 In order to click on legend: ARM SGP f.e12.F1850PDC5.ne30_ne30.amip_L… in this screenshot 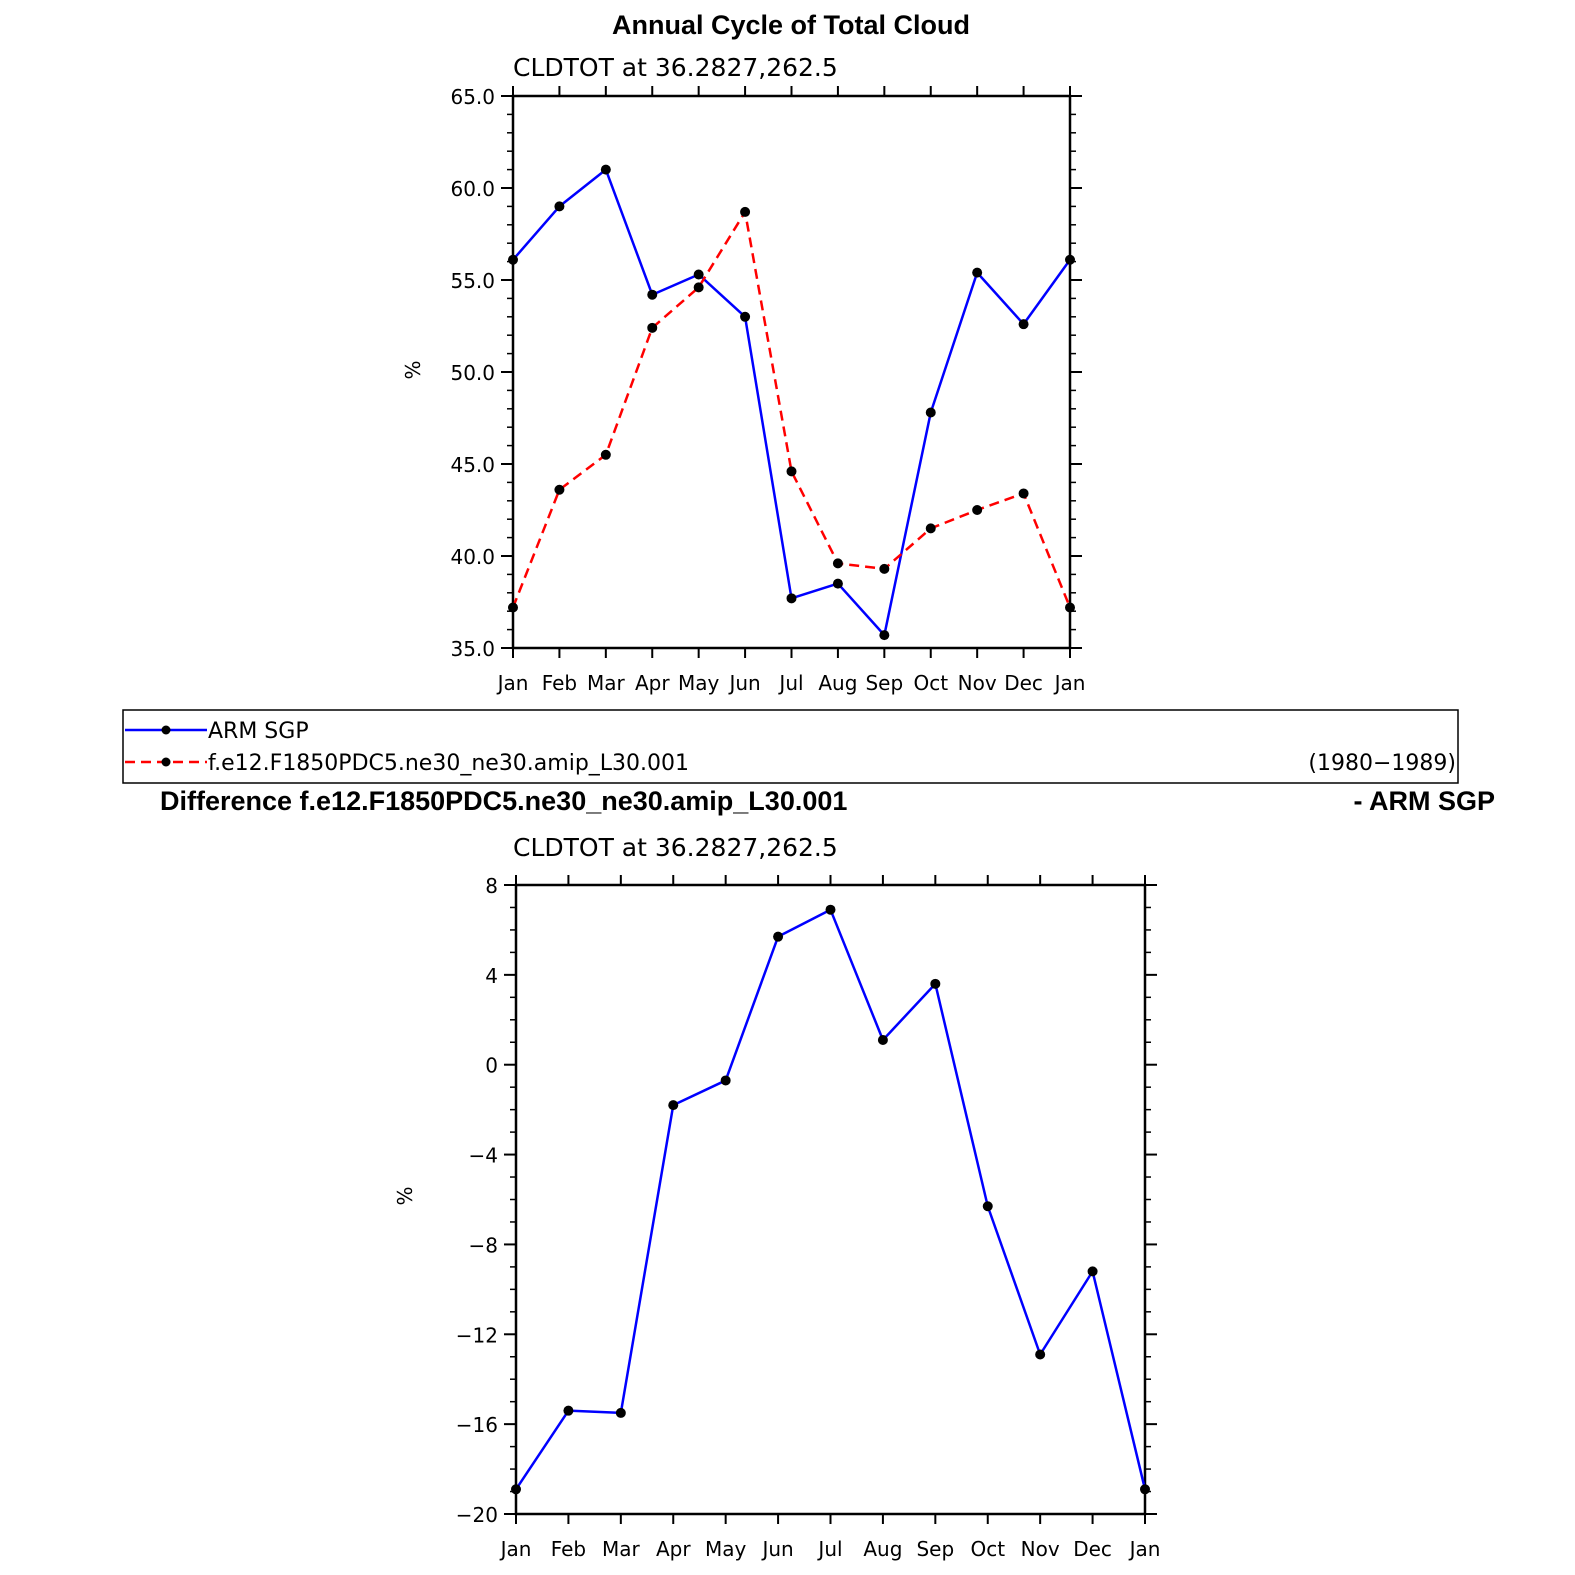, I will do `click(790, 746)`.